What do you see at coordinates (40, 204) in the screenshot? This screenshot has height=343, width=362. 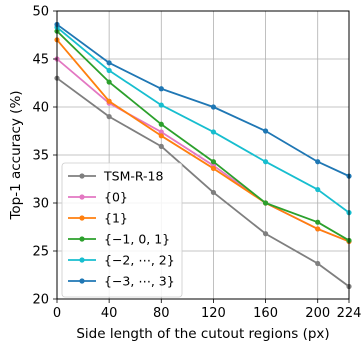 I see `y-tick-label: 30` at bounding box center [40, 204].